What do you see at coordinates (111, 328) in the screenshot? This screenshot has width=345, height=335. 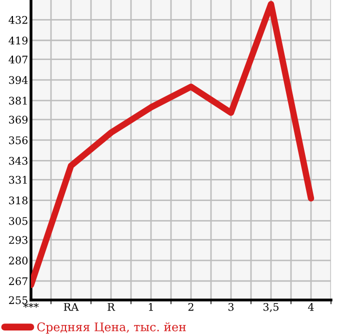 I see `legend-label: Средняя Цена, тыс. йен` at bounding box center [111, 328].